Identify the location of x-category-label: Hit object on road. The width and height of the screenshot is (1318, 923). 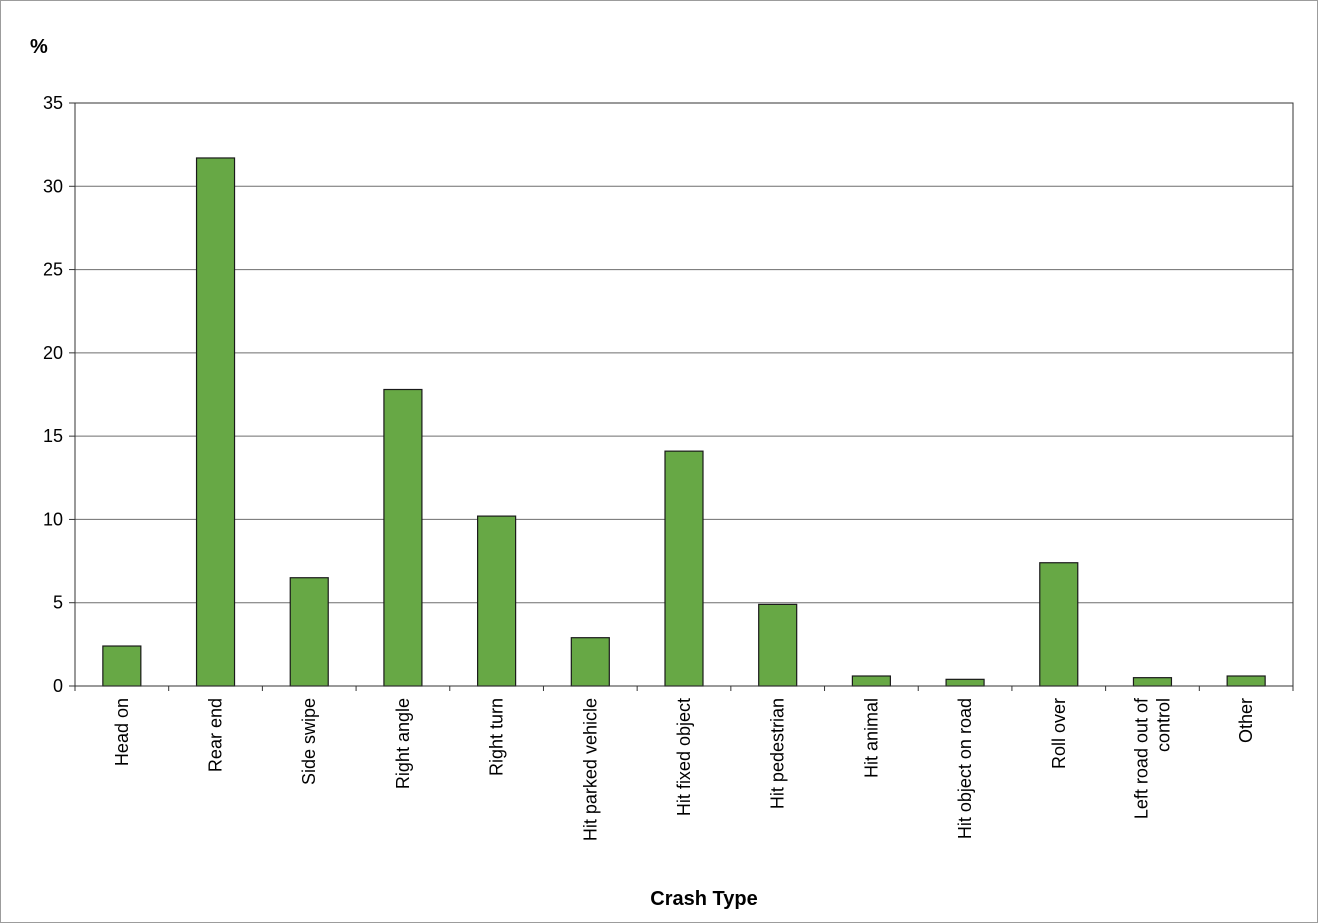
(965, 768).